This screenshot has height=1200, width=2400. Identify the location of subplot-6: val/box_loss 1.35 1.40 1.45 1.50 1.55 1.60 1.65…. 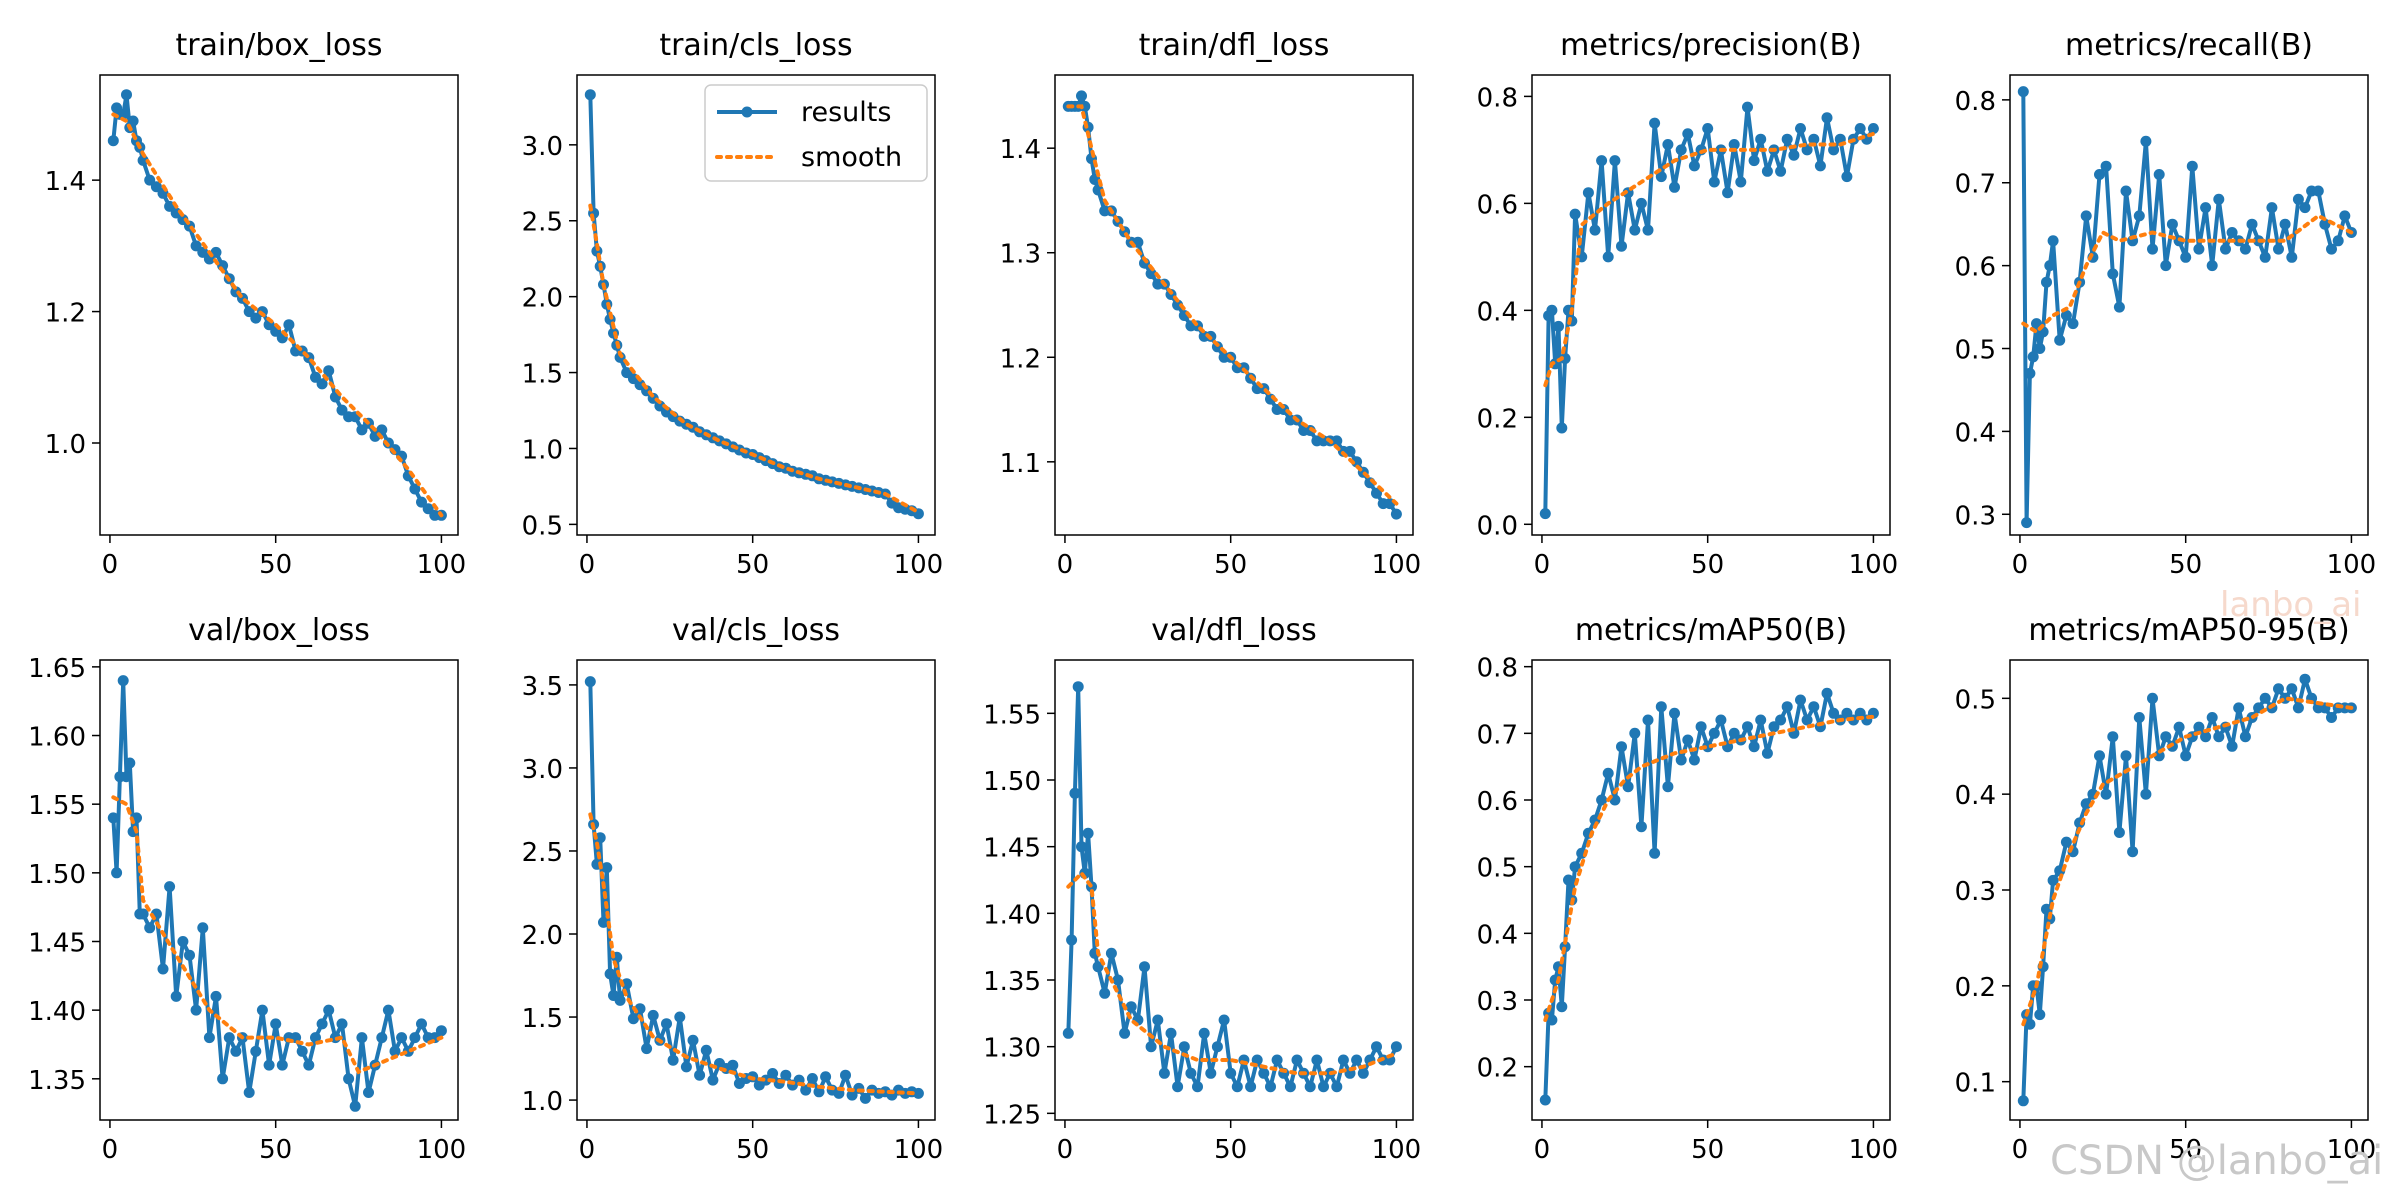
(247, 889).